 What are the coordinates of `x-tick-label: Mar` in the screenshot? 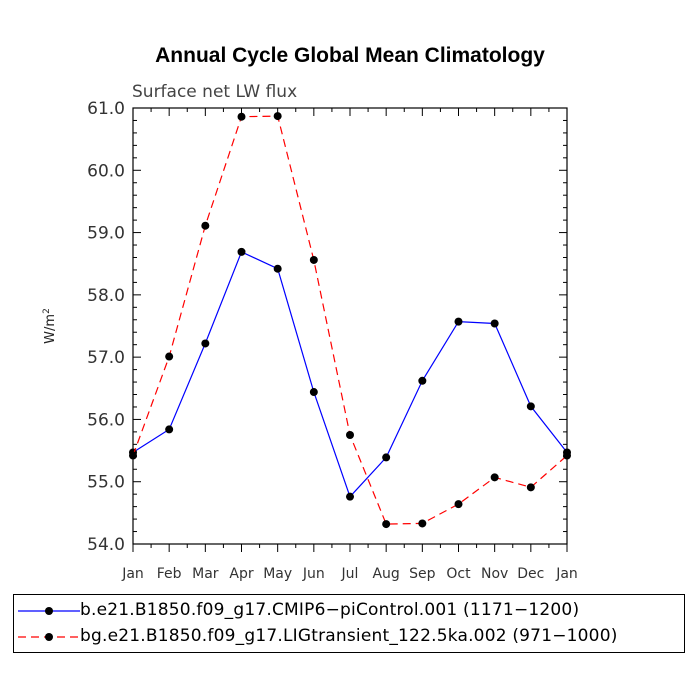 It's located at (205, 574).